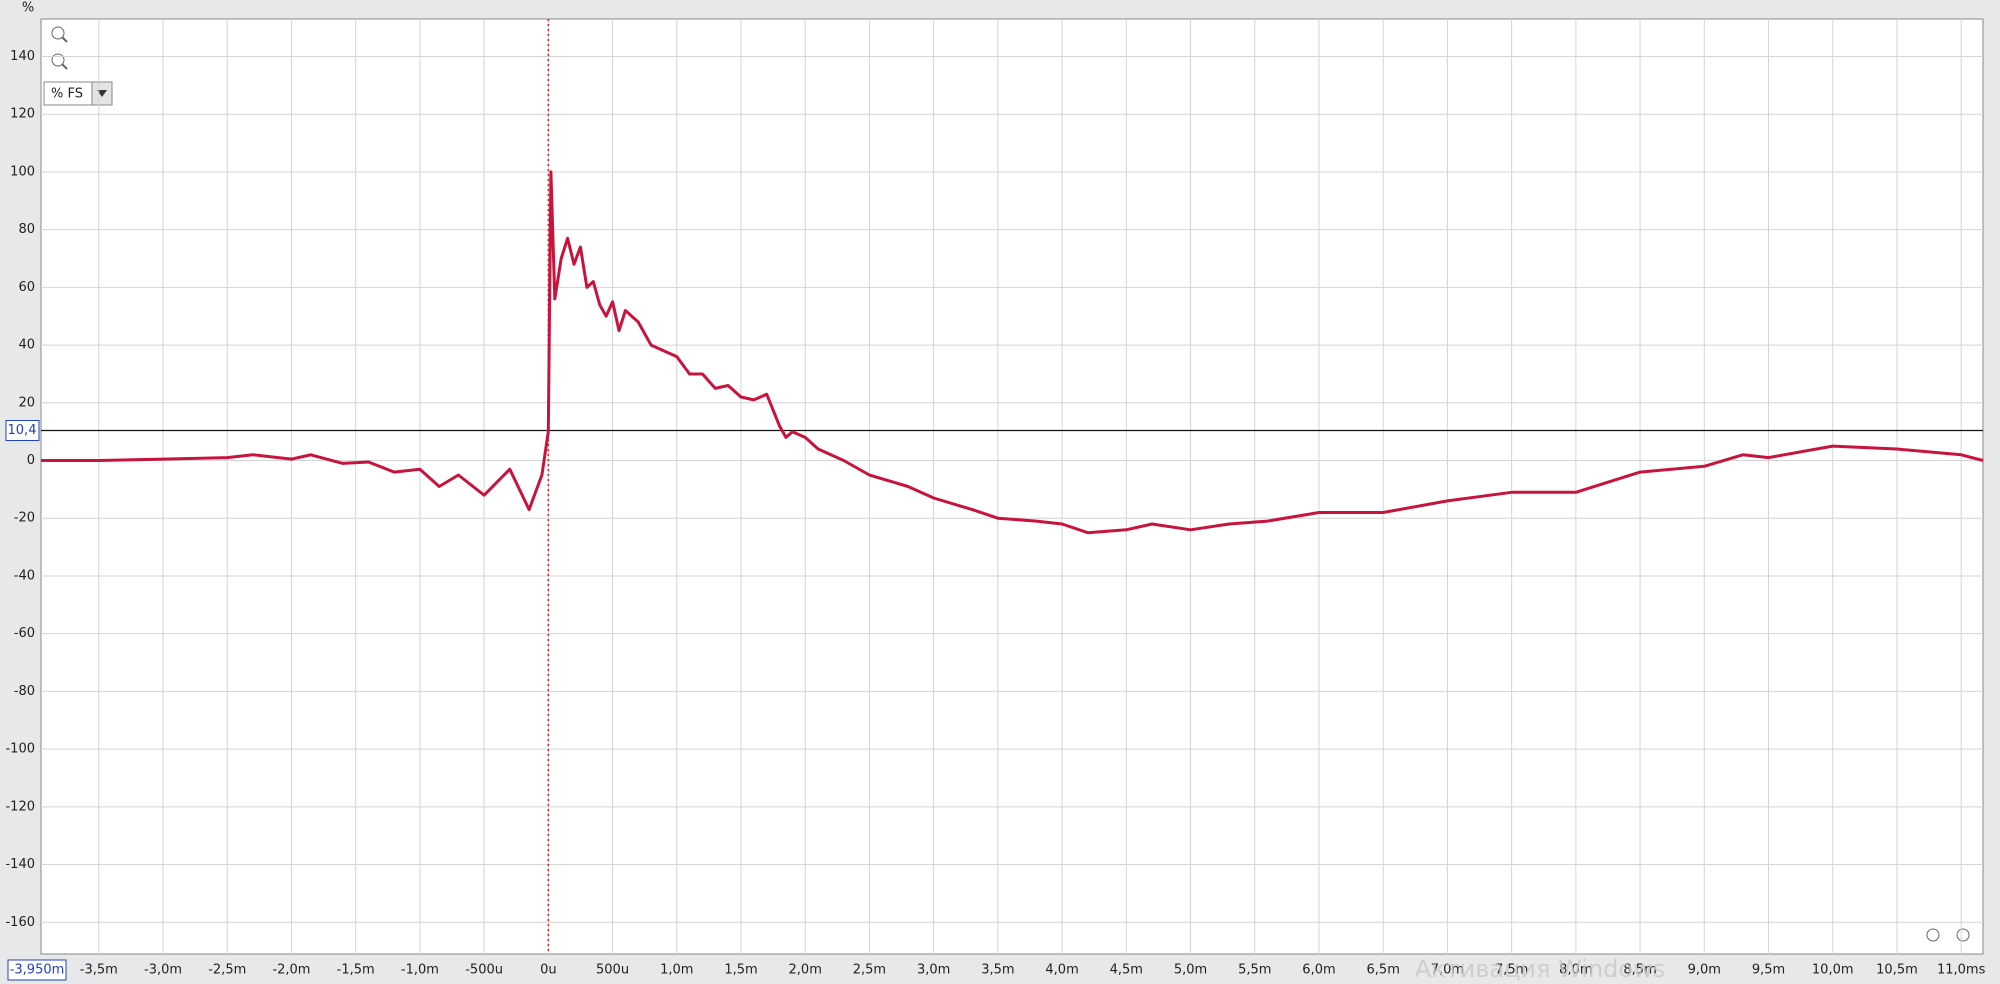  I want to click on zoom-in-icon, so click(59, 34).